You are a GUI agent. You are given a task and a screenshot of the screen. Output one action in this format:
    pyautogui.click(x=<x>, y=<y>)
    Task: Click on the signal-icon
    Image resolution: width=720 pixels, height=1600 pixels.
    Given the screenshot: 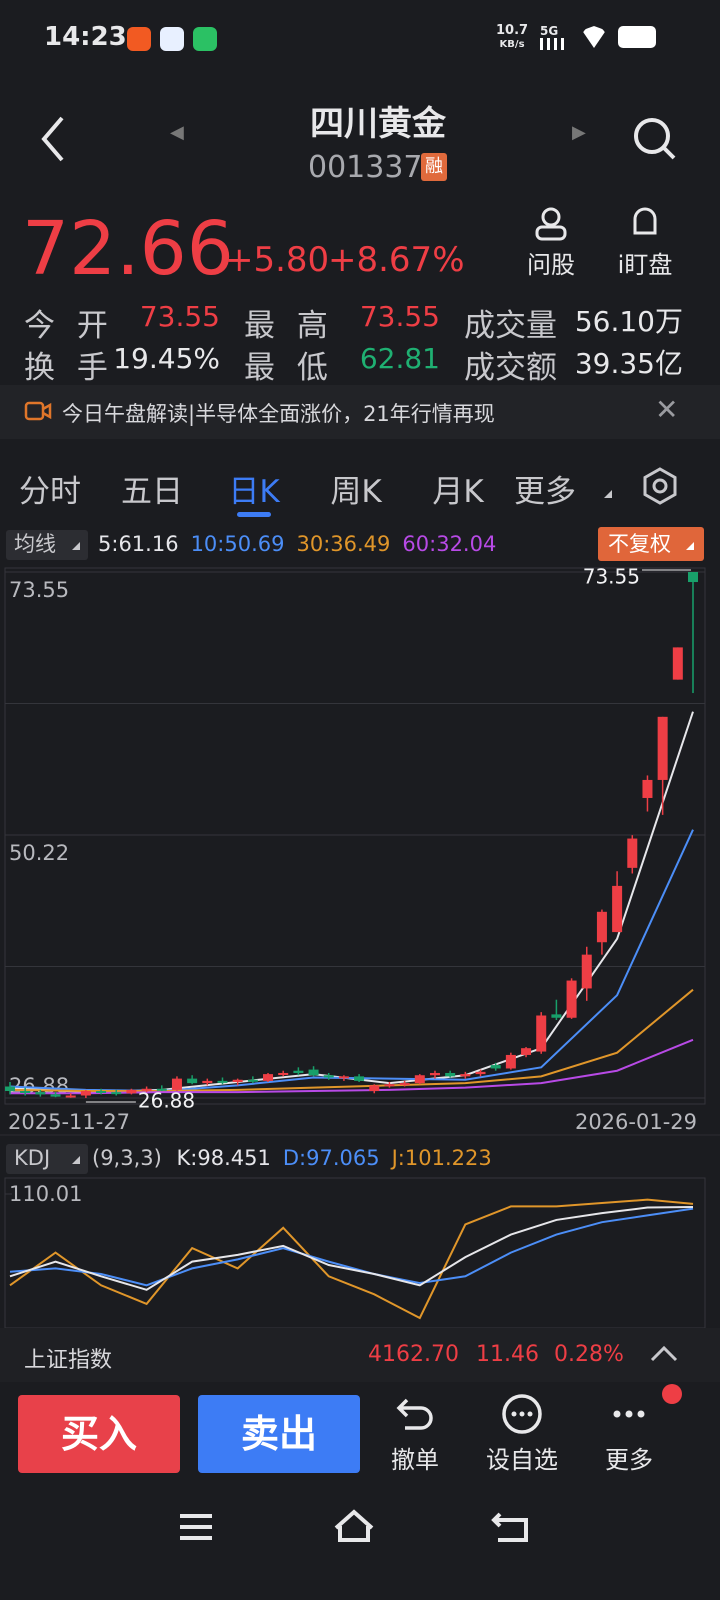 What is the action you would take?
    pyautogui.click(x=556, y=44)
    